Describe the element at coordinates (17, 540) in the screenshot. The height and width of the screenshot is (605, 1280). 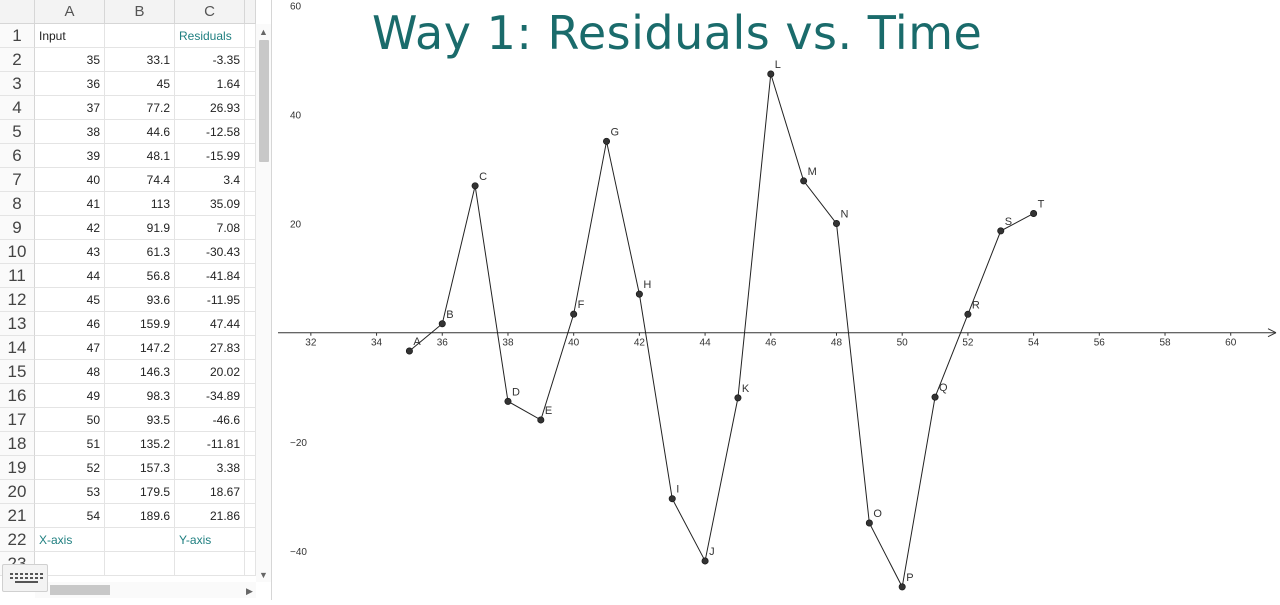
I see `row-header: 22` at that location.